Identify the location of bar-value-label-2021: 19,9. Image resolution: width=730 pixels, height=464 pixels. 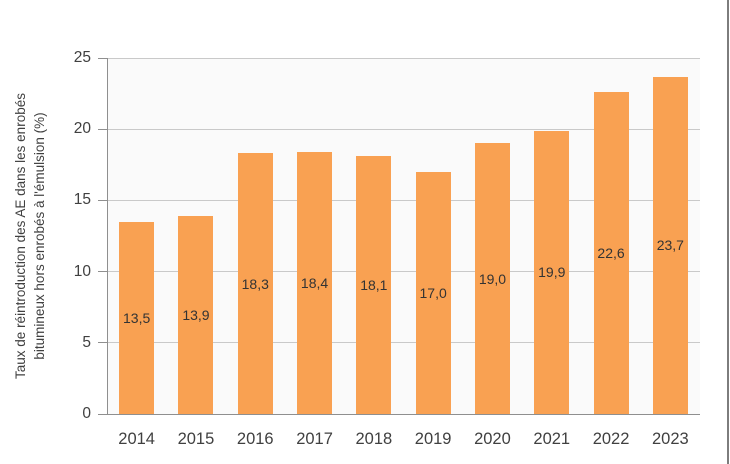
(552, 272).